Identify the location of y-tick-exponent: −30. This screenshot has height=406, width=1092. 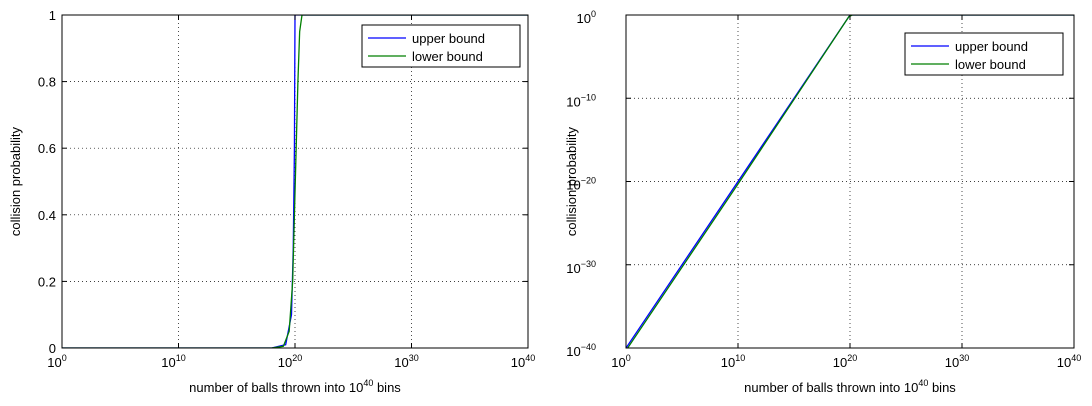
(588, 264).